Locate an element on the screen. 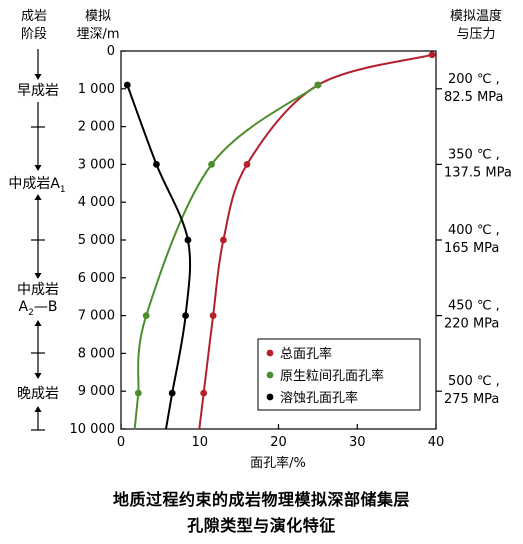  x-tick-label: 20 is located at coordinates (278, 442).